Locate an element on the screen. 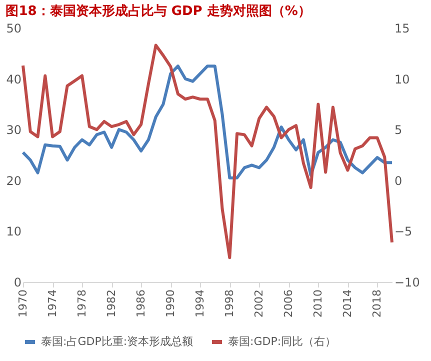  y2-tick-label: 10 is located at coordinates (402, 79).